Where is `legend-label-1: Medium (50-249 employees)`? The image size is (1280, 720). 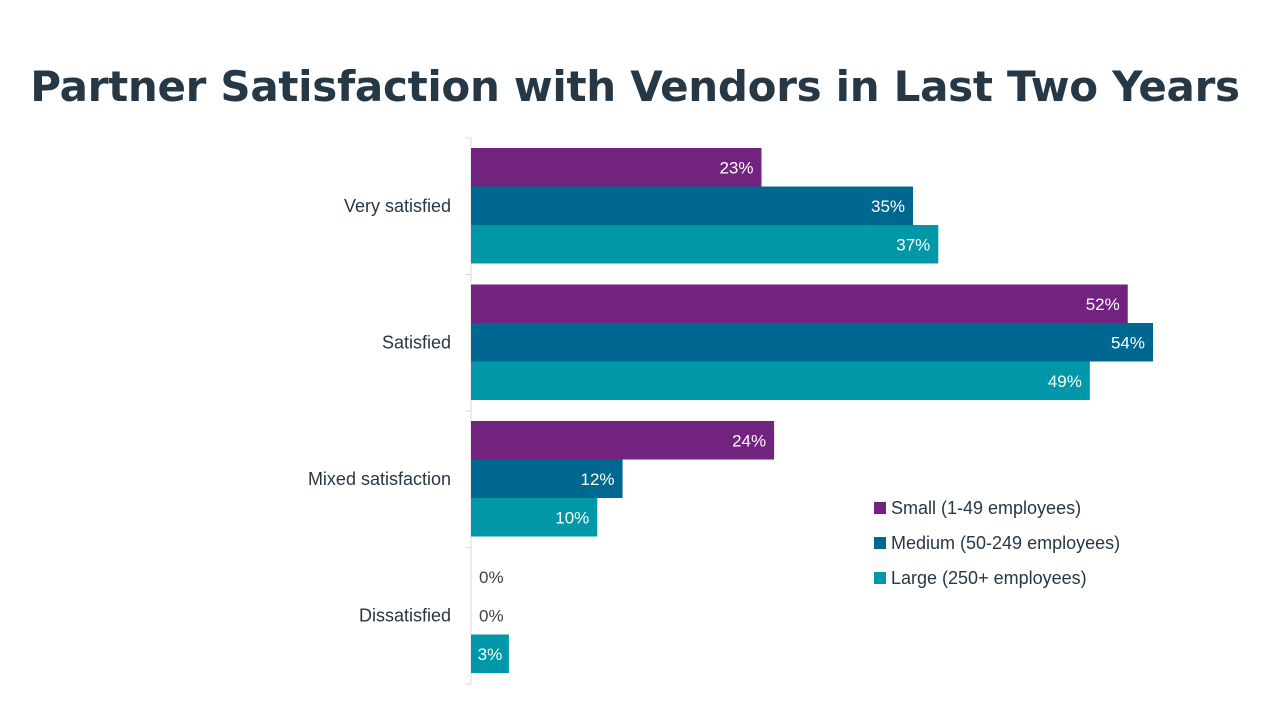
legend-label-1: Medium (50-249 employees) is located at coordinates (1005, 543).